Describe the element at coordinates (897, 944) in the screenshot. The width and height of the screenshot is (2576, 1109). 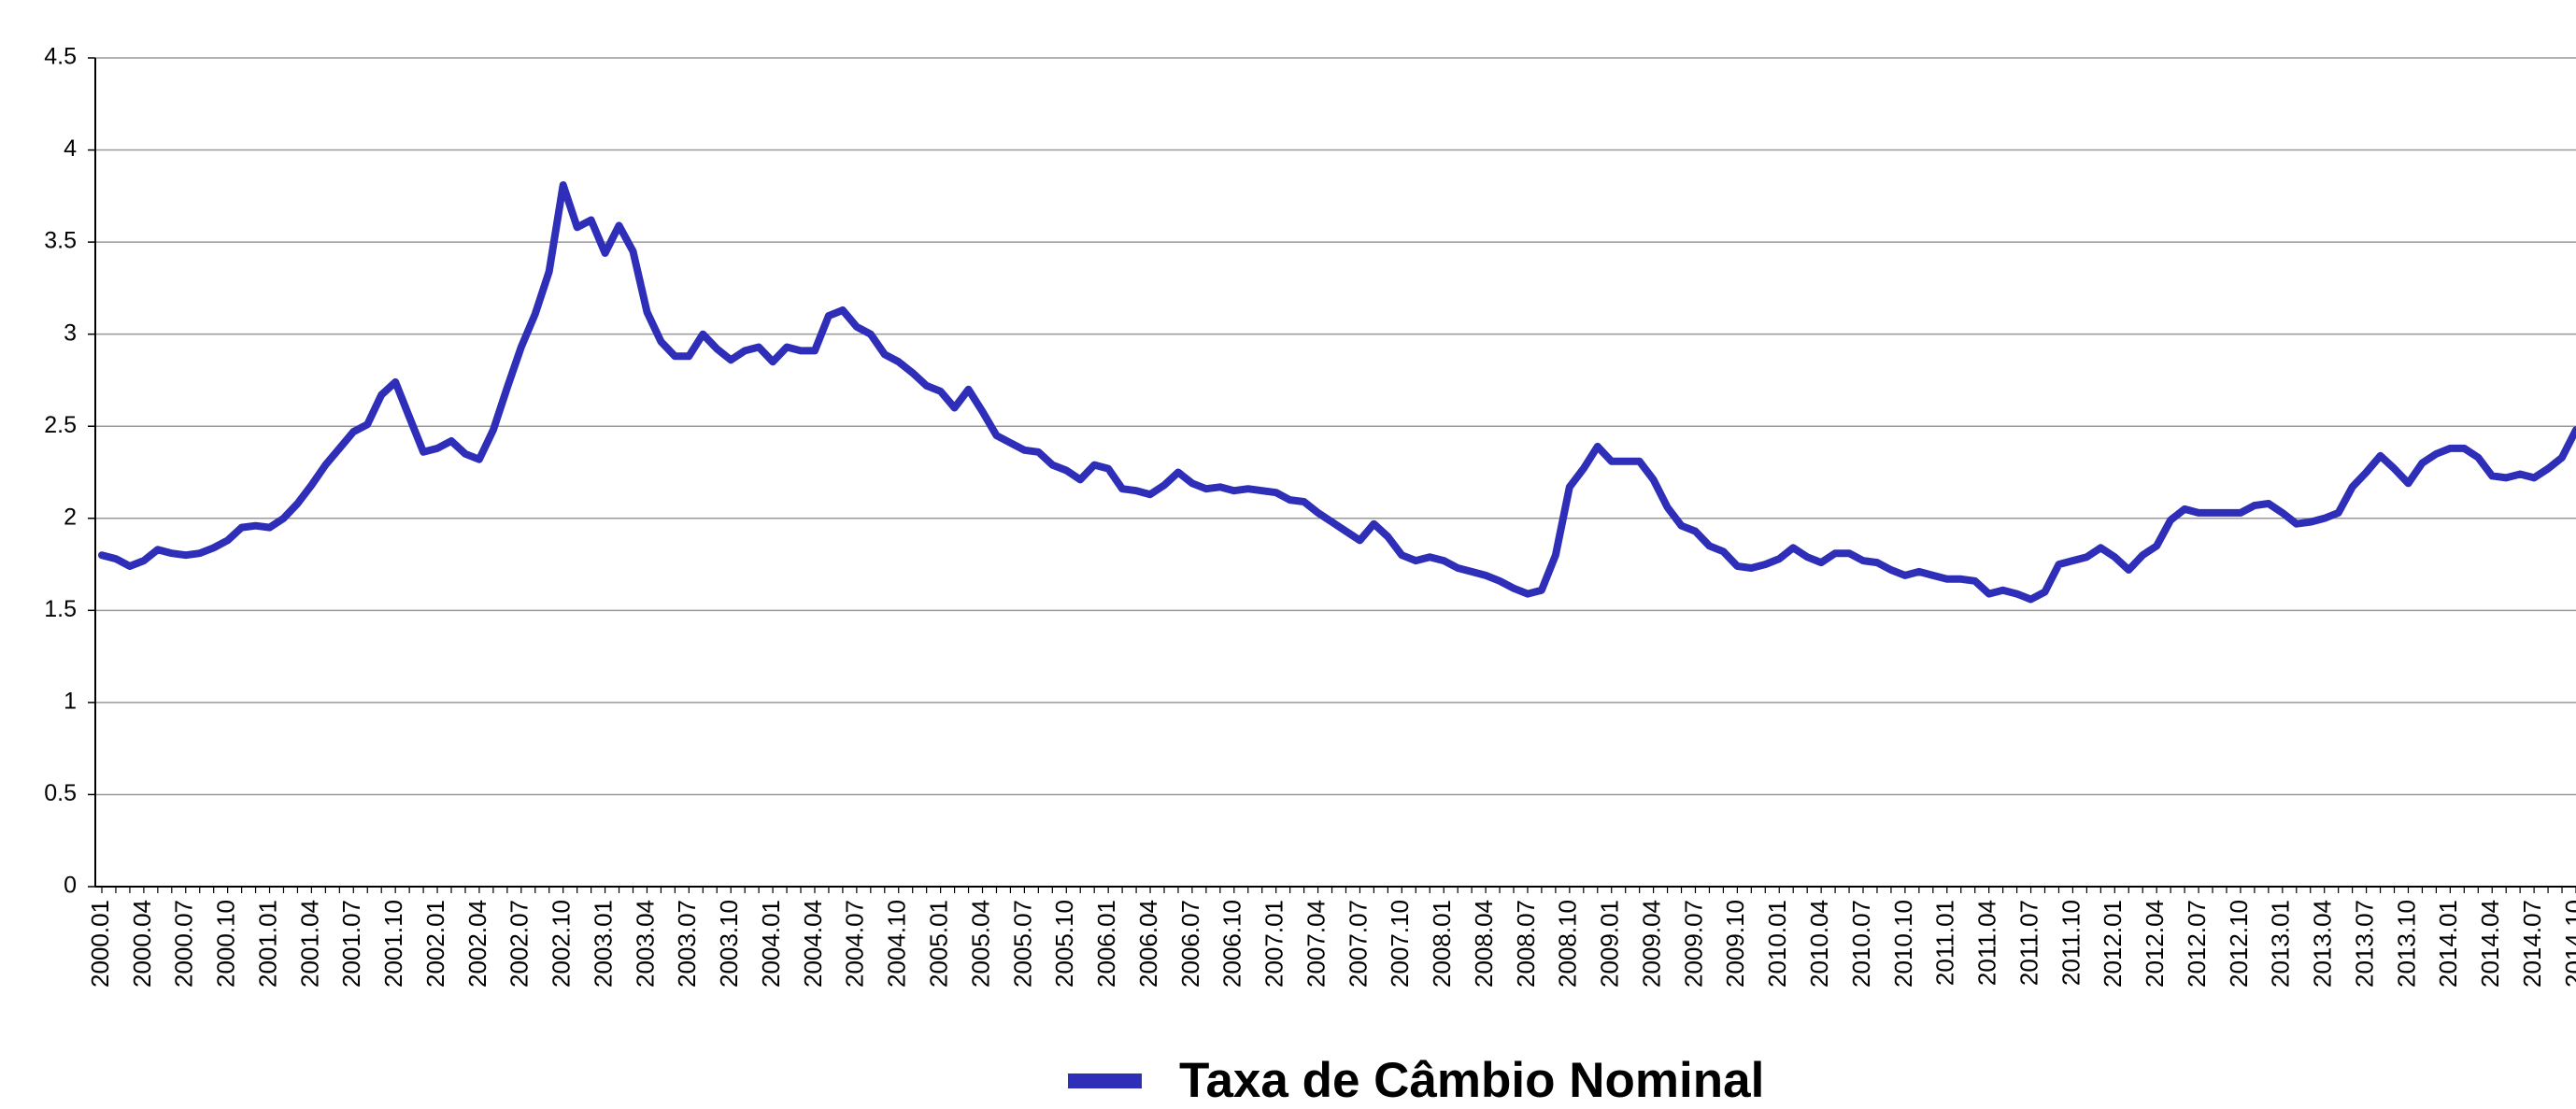
I see `x-tick-label: 2004.10` at that location.